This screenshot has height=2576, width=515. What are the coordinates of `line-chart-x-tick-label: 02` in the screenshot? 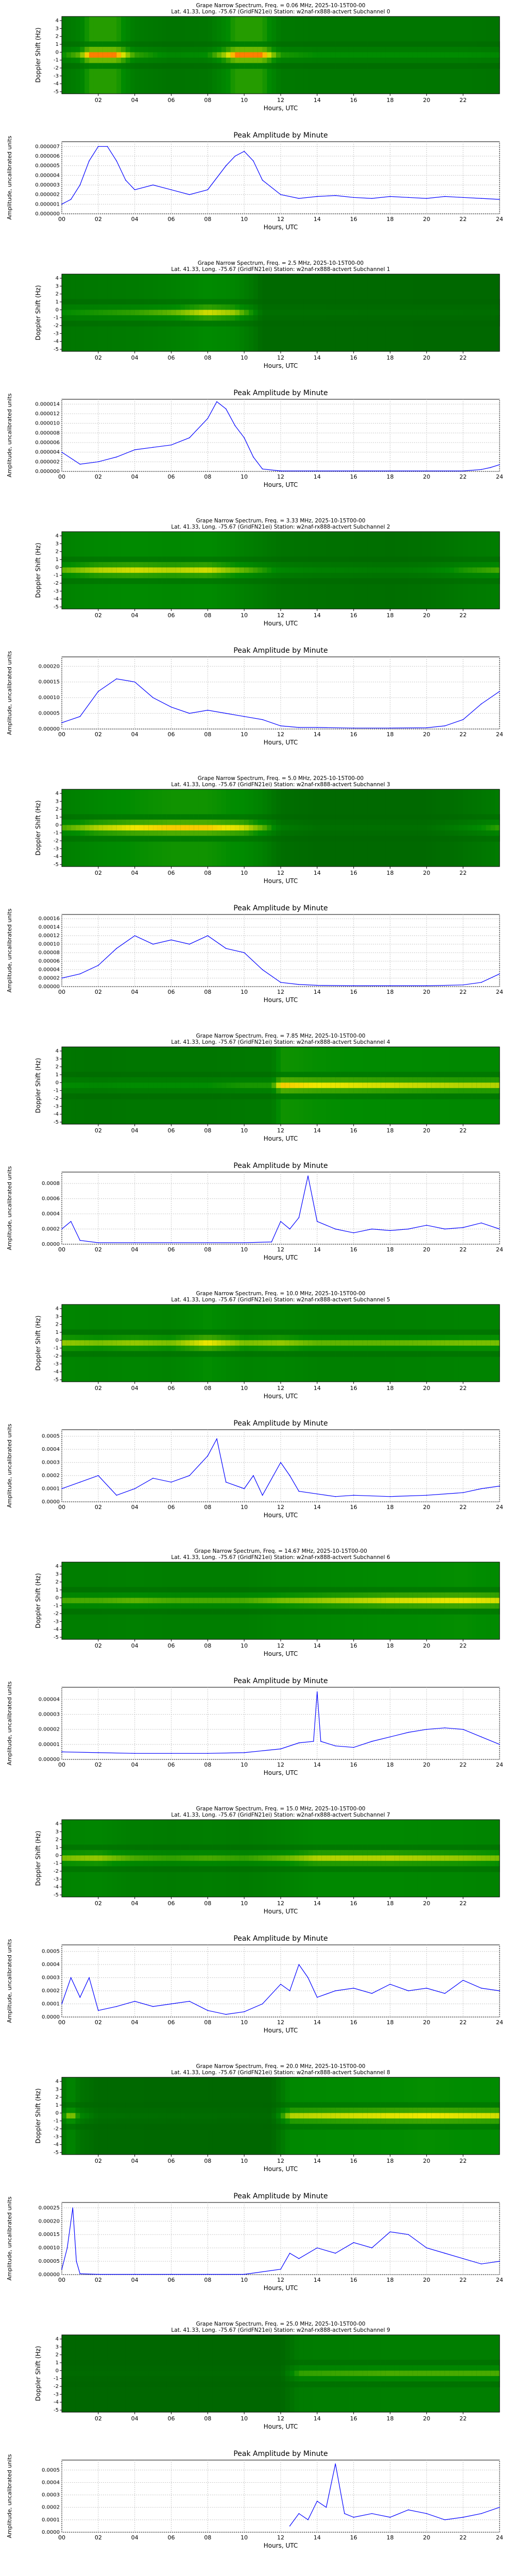 It's located at (98, 1249).